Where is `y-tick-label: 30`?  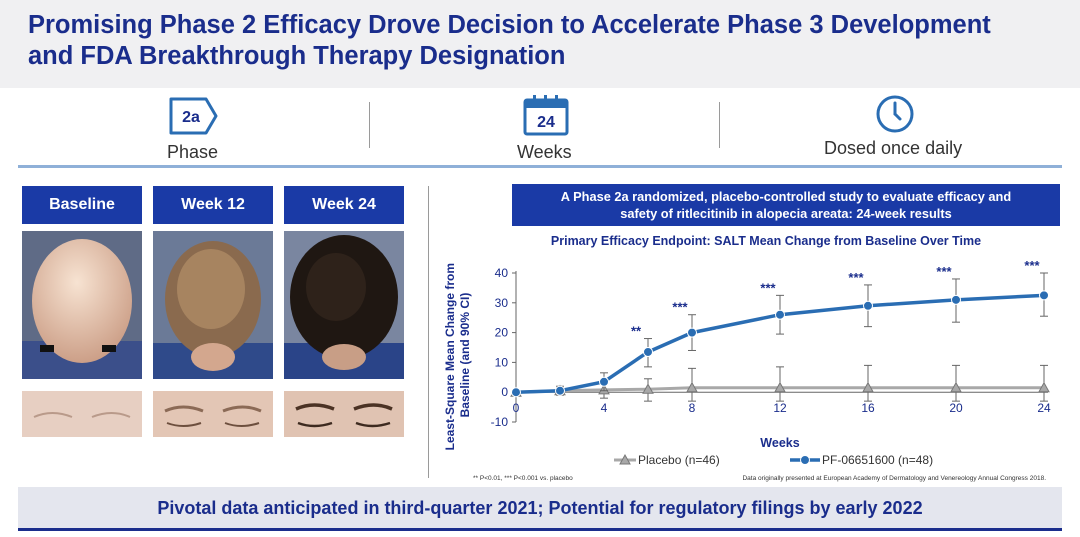 y-tick-label: 30 is located at coordinates (502, 303).